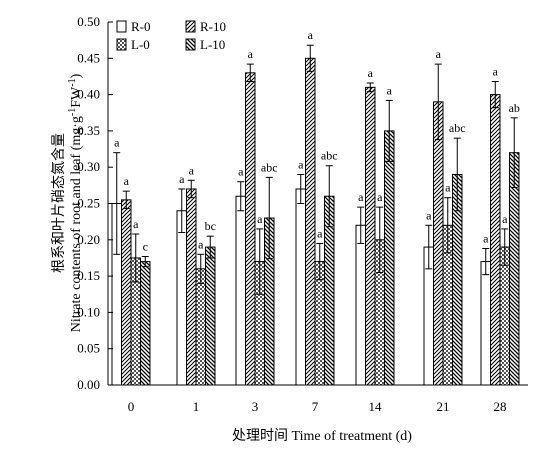 The height and width of the screenshot is (449, 550). I want to click on y-tick-label: 0.35, so click(88, 130).